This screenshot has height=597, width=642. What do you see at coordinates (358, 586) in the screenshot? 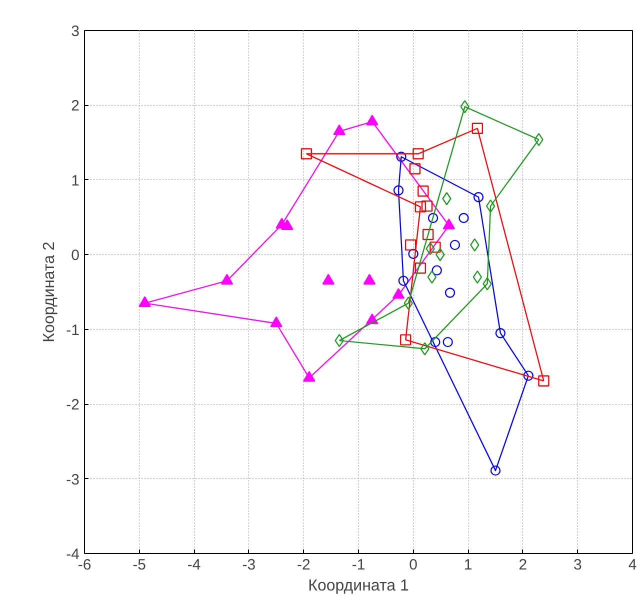
I see `x-axis-title: Координата 1` at bounding box center [358, 586].